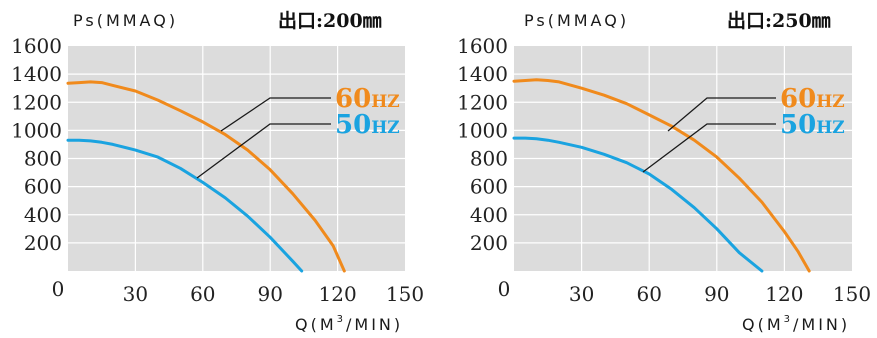 The image size is (877, 338). I want to click on chart-title: 出口:250㎜, so click(779, 20).